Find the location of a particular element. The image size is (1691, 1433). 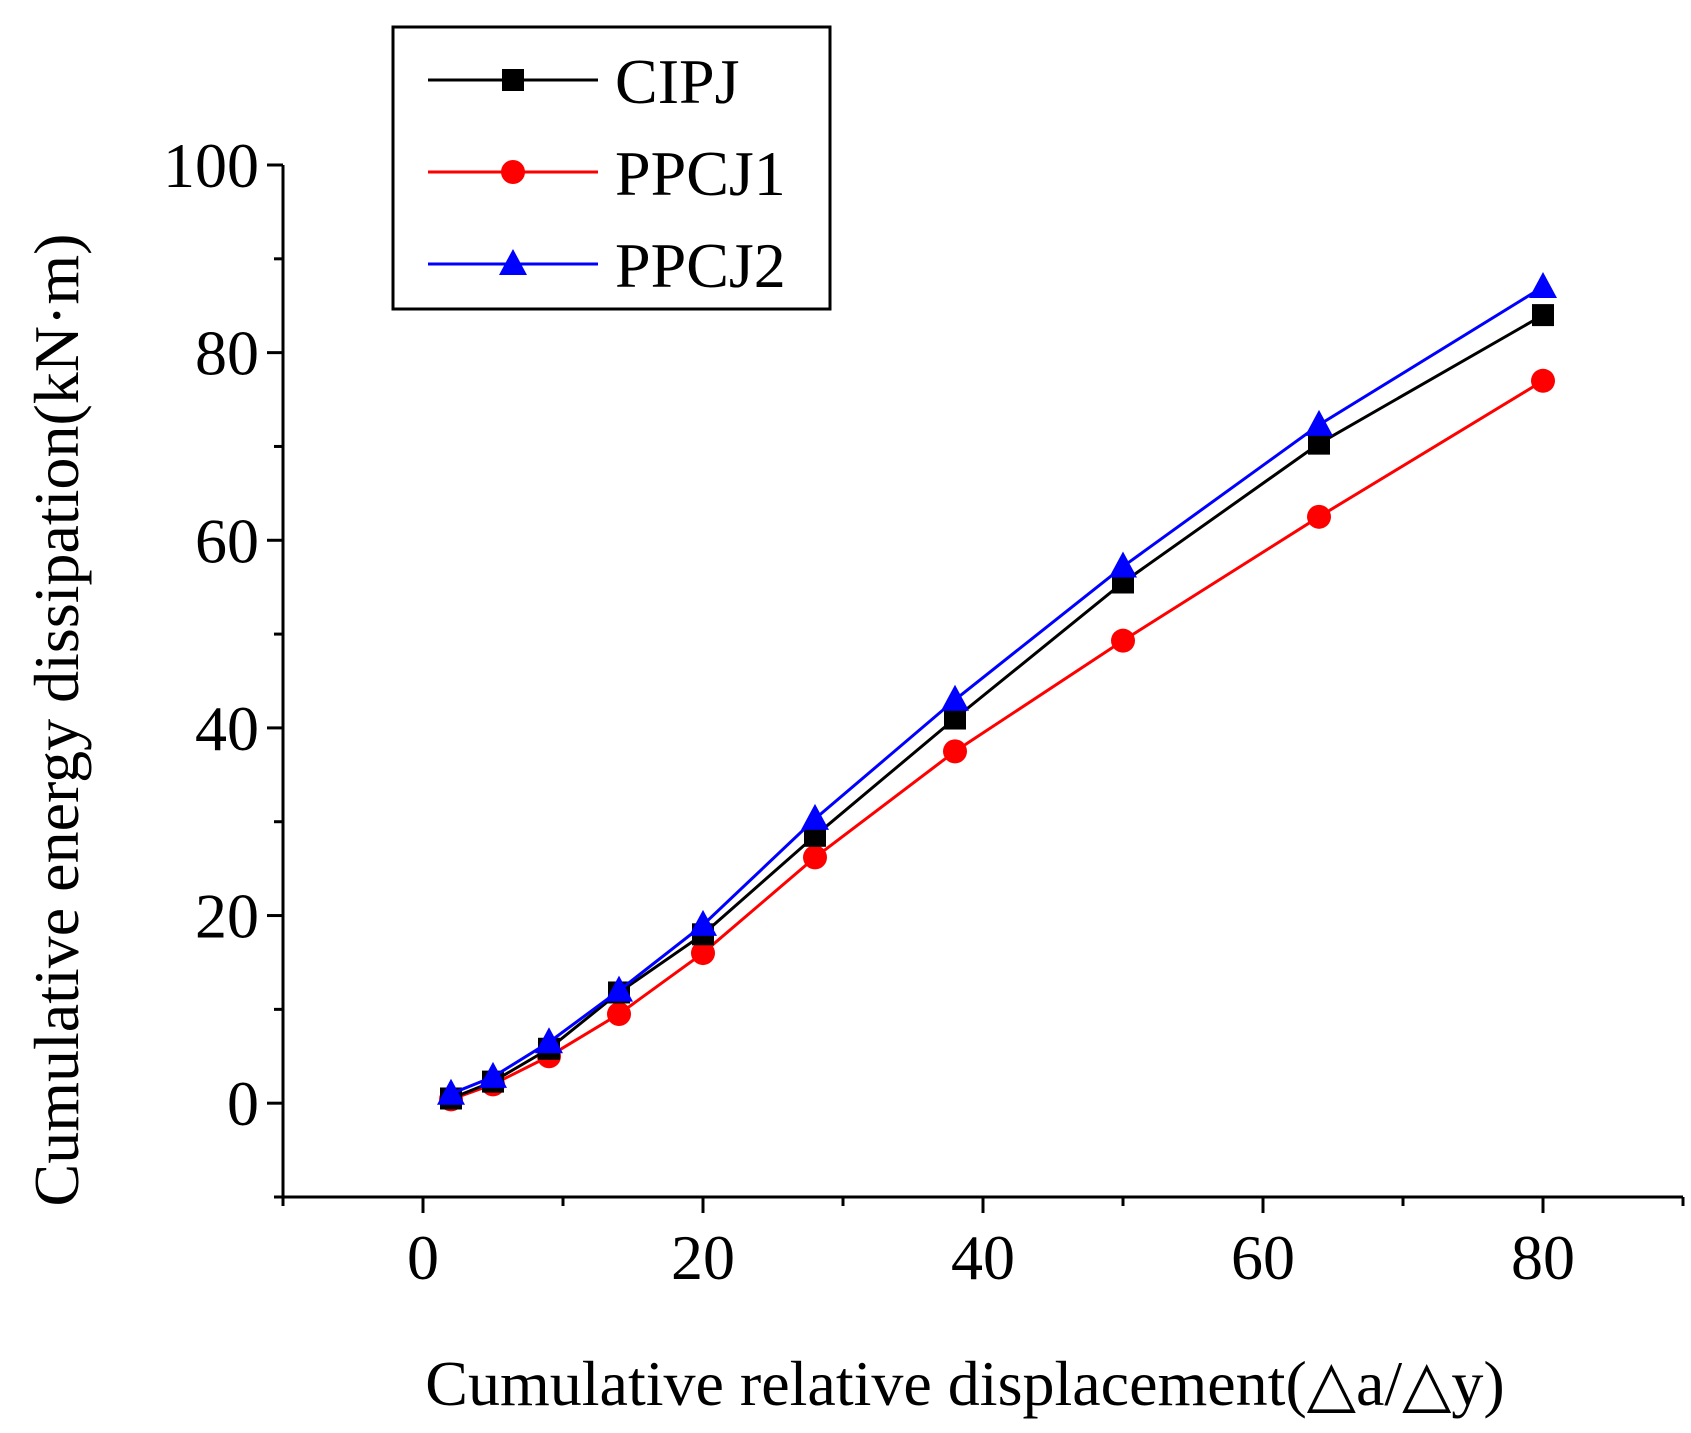

x-axis-title: Cumulative relative displacement(△a/△y) is located at coordinates (964, 1383).